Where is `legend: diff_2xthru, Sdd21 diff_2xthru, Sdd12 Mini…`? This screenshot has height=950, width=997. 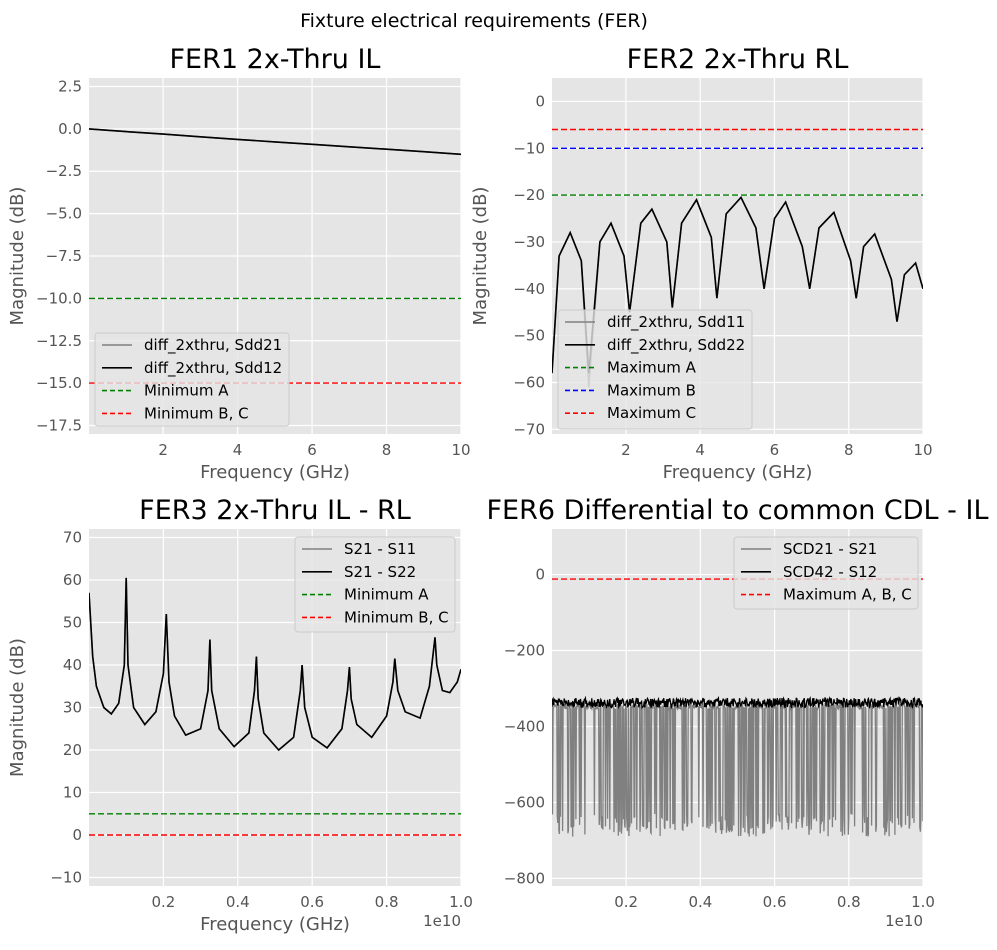 legend: diff_2xthru, Sdd21 diff_2xthru, Sdd12 Mini… is located at coordinates (192, 379).